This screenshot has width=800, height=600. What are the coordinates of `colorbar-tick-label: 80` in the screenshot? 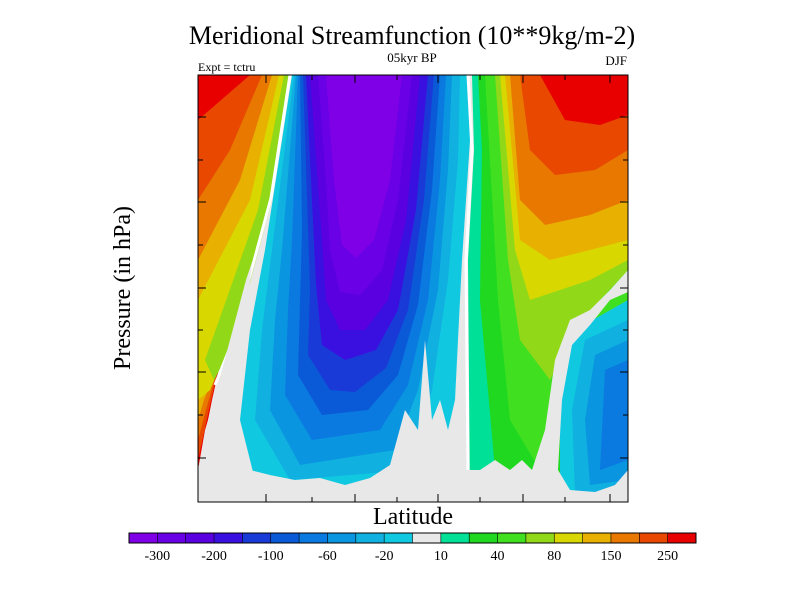 It's located at (554, 556).